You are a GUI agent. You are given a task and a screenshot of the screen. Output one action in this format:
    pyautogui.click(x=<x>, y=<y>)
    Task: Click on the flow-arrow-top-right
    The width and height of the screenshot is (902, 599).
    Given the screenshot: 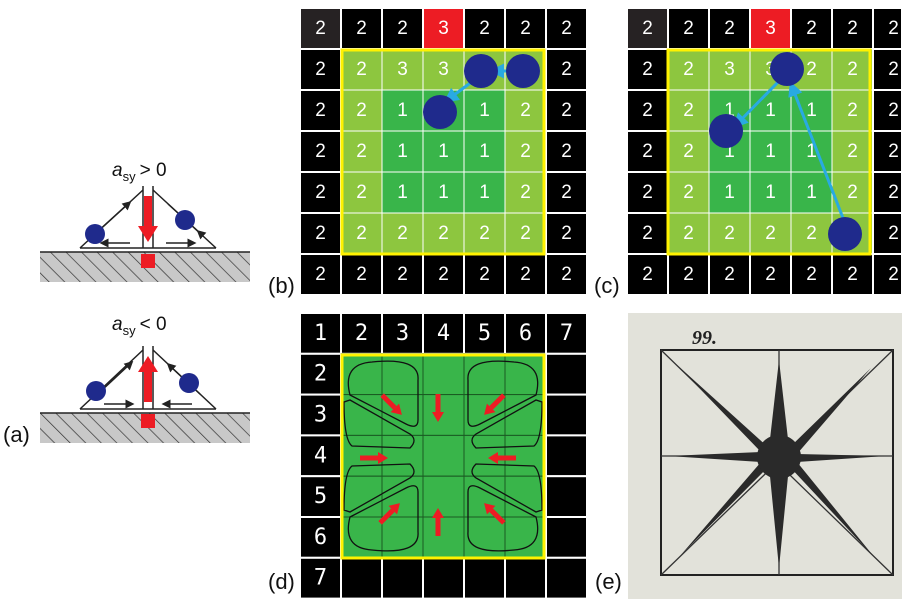 What is the action you would take?
    pyautogui.click(x=495, y=404)
    